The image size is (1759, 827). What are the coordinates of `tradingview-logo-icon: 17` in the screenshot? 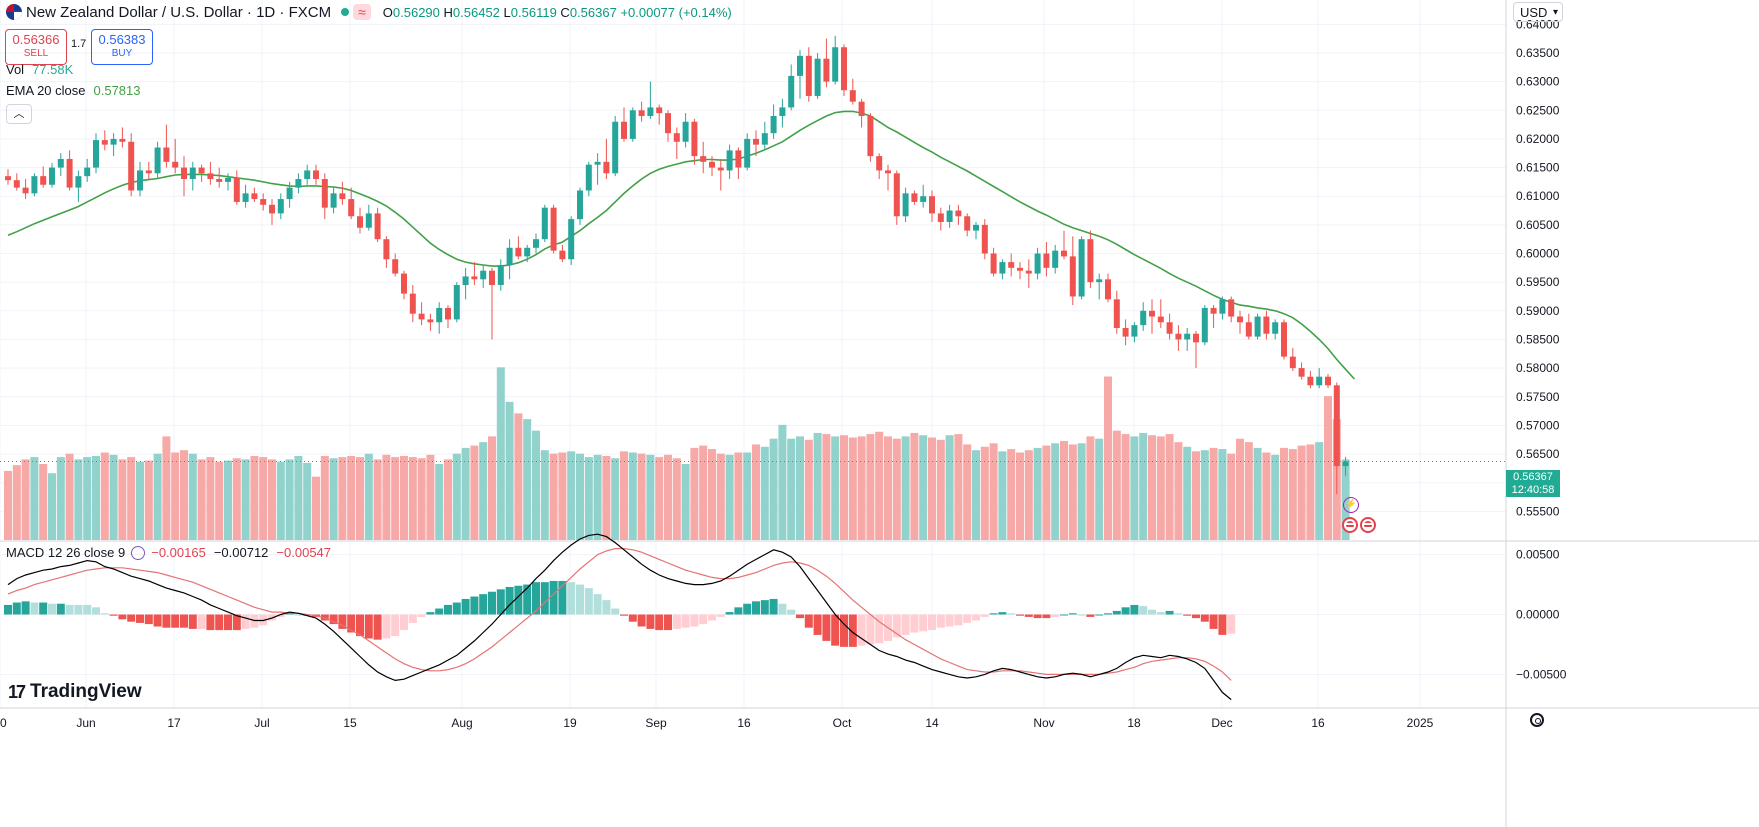 It's located at (17, 691).